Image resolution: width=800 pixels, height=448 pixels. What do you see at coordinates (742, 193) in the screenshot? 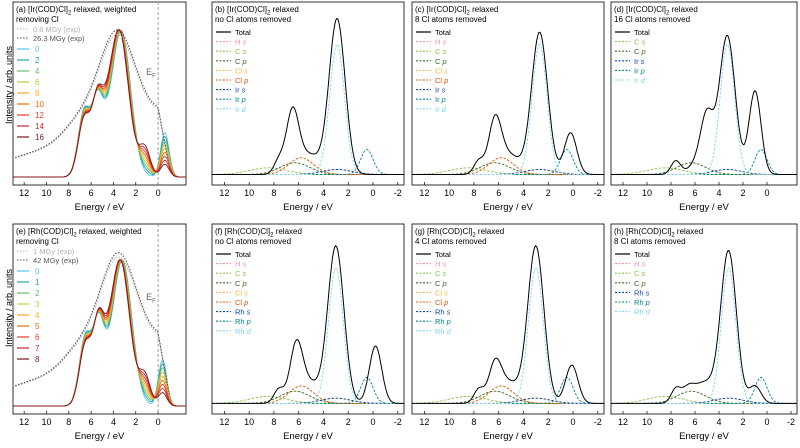
I see `x-tick-label: 2` at bounding box center [742, 193].